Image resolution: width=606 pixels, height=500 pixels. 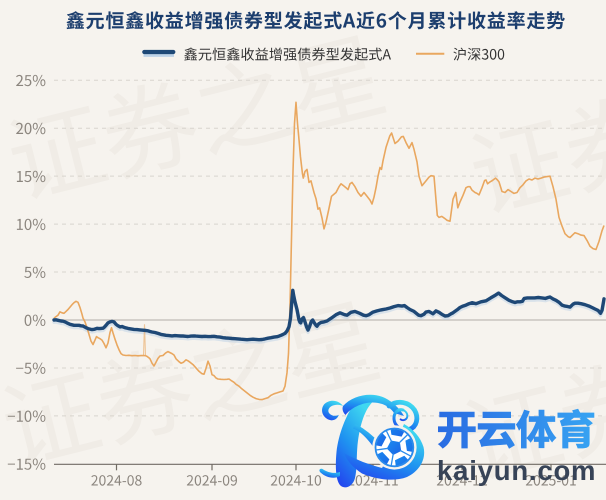 What do you see at coordinates (516, 470) in the screenshot?
I see `svg-text: kaiyun.com` at bounding box center [516, 470].